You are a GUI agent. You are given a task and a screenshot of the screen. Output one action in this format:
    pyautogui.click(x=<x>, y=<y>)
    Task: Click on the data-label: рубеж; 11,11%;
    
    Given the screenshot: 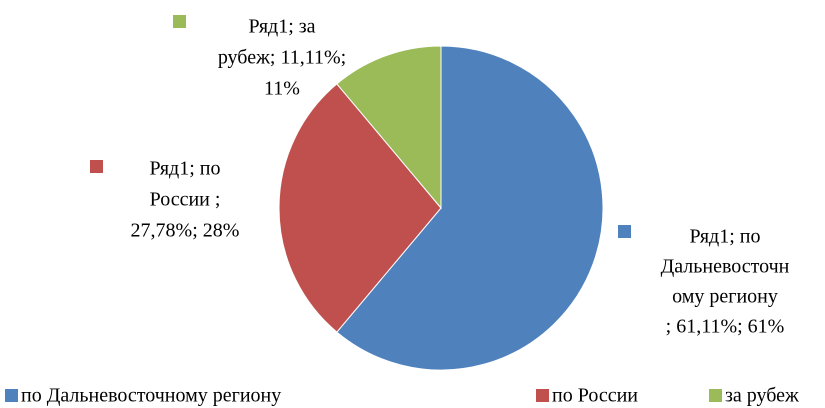 What is the action you would take?
    pyautogui.click(x=282, y=58)
    